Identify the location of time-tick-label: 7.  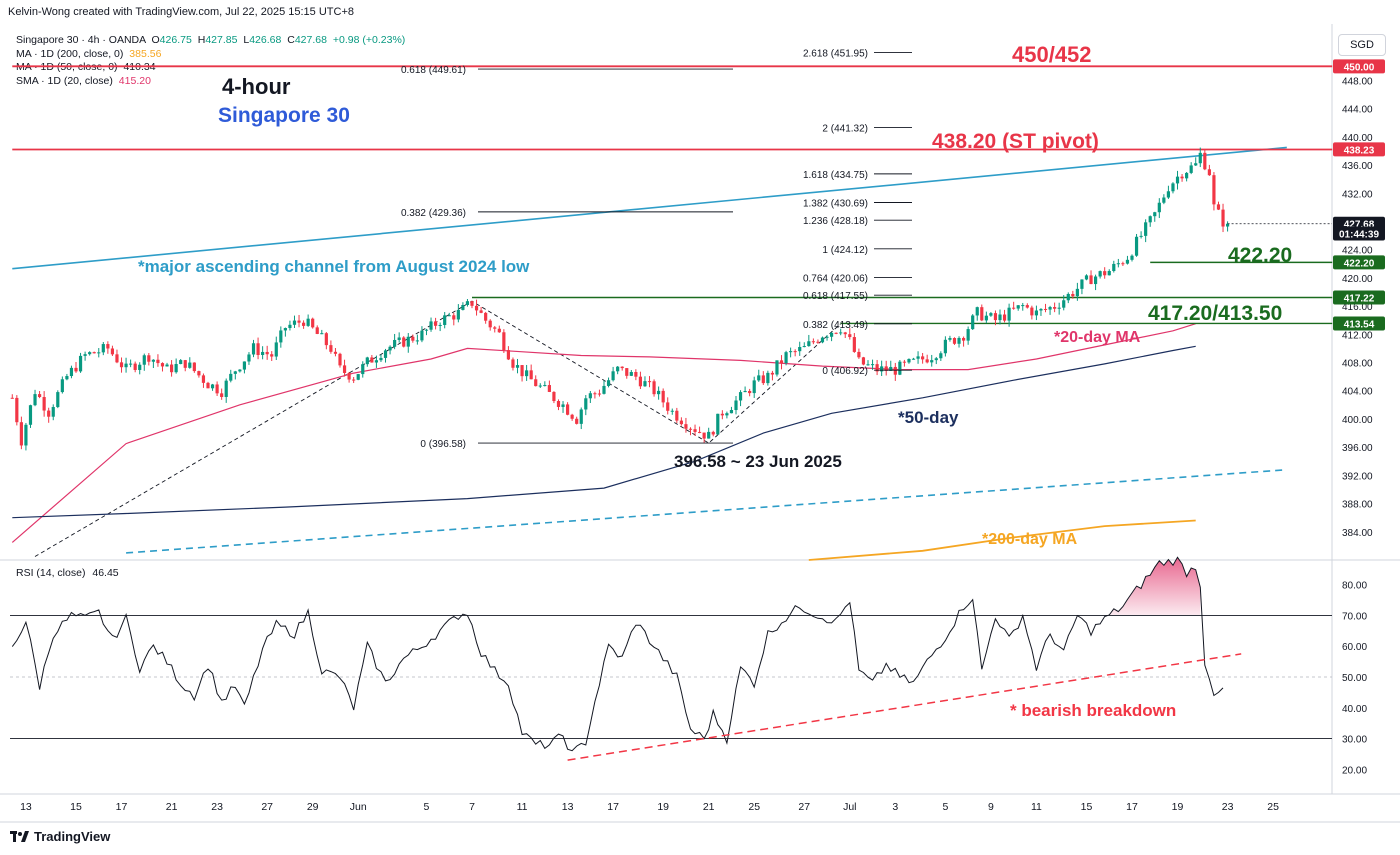
(472, 807).